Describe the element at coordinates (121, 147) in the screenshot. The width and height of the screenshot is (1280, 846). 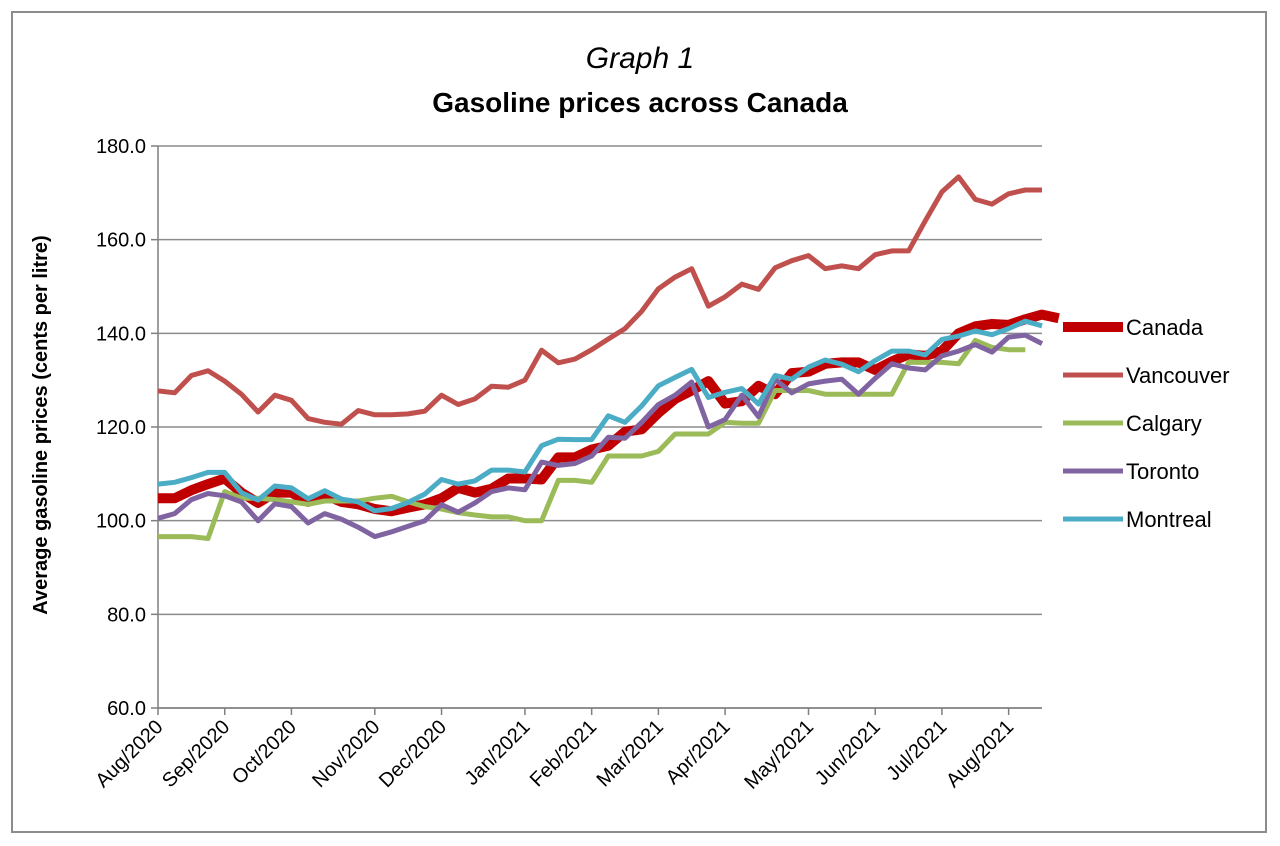
I see `y-tick-label: 180.0` at that location.